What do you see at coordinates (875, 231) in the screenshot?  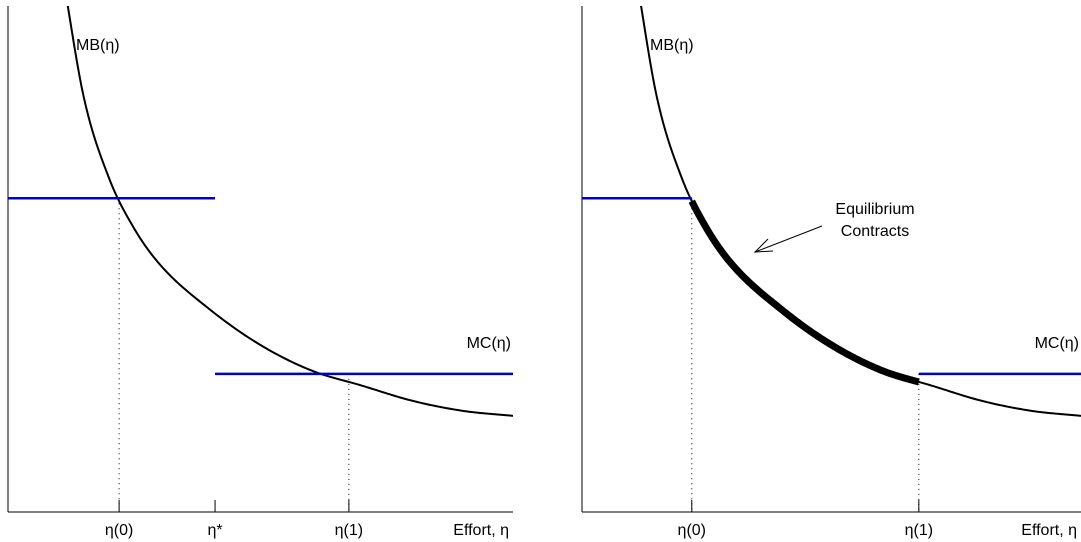 I see `annotation-text: Contracts` at bounding box center [875, 231].